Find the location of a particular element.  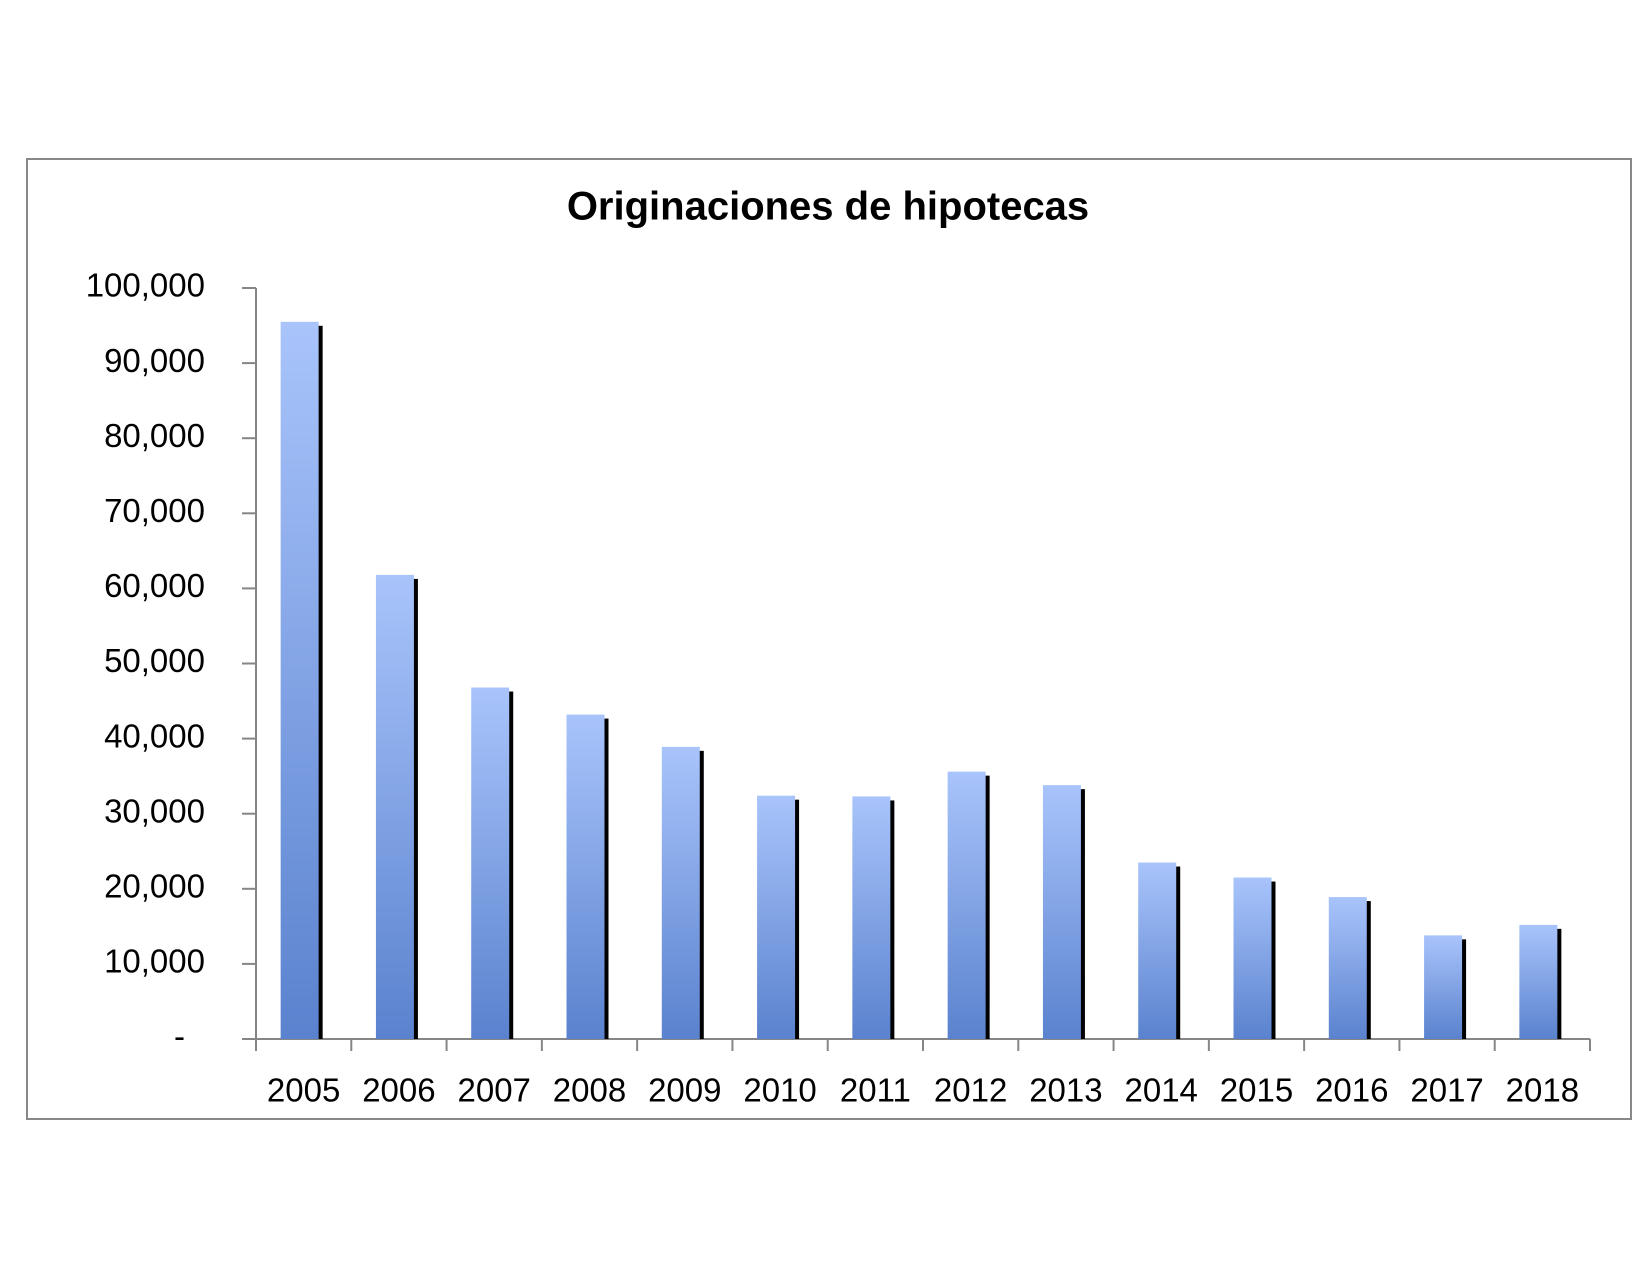

y-tick-label: 40,000 is located at coordinates (154, 735).